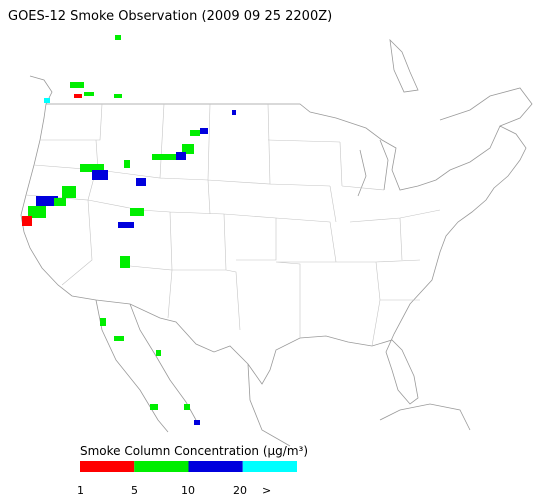 The height and width of the screenshot is (504, 540). Describe the element at coordinates (134, 490) in the screenshot. I see `legend-label: 5` at that location.